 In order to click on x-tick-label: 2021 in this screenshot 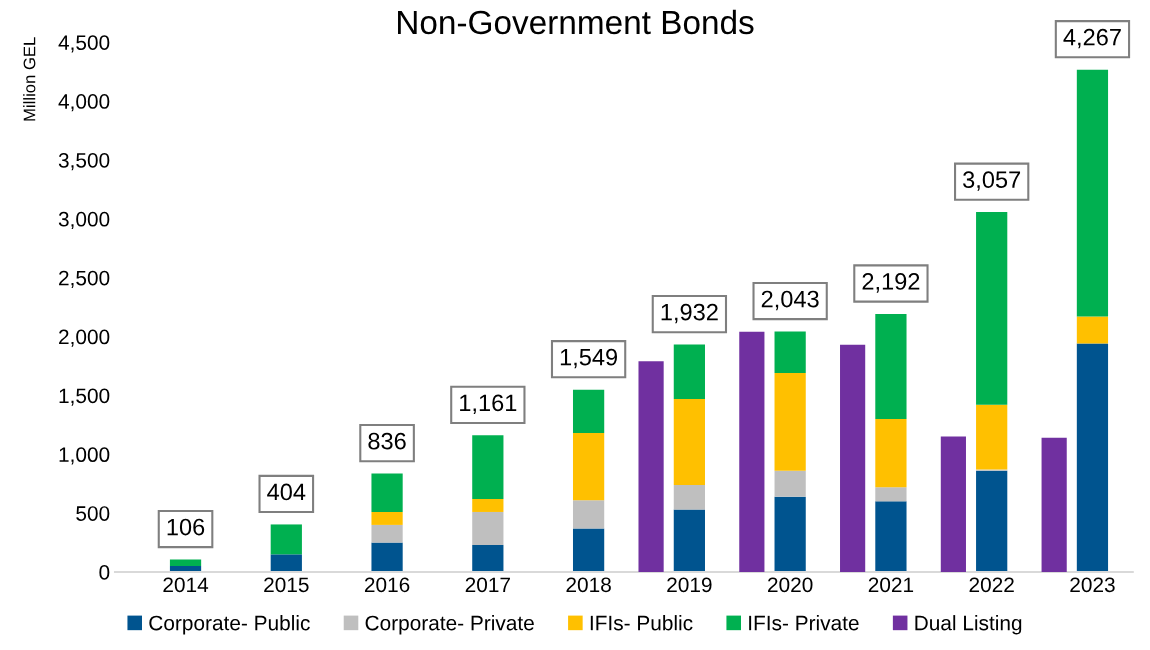, I will do `click(891, 585)`.